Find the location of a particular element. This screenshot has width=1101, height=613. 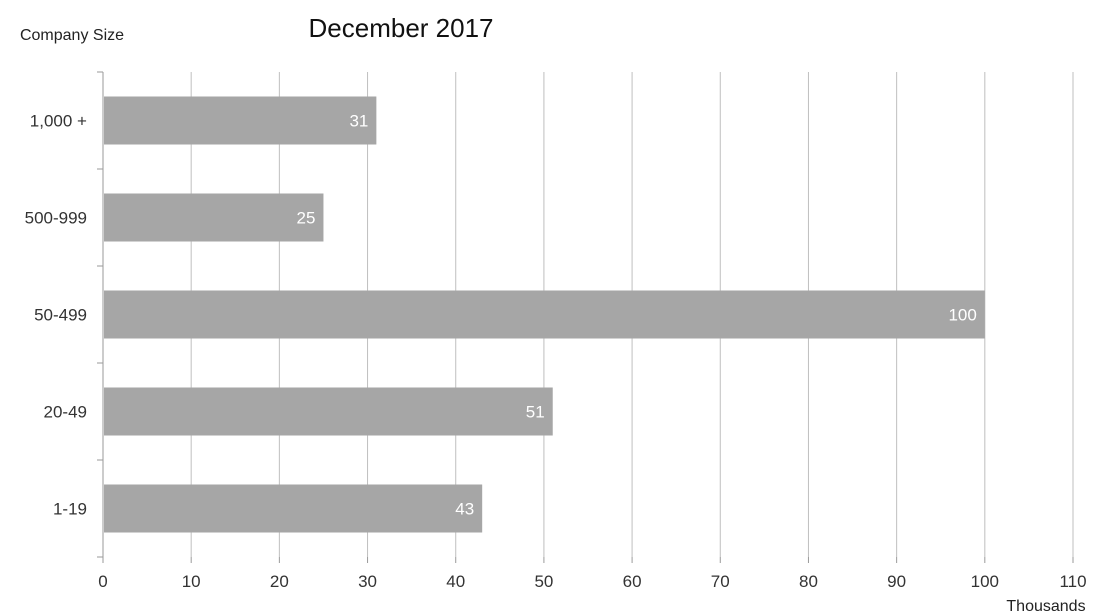

x-tick-label-0: 0 is located at coordinates (102, 581).